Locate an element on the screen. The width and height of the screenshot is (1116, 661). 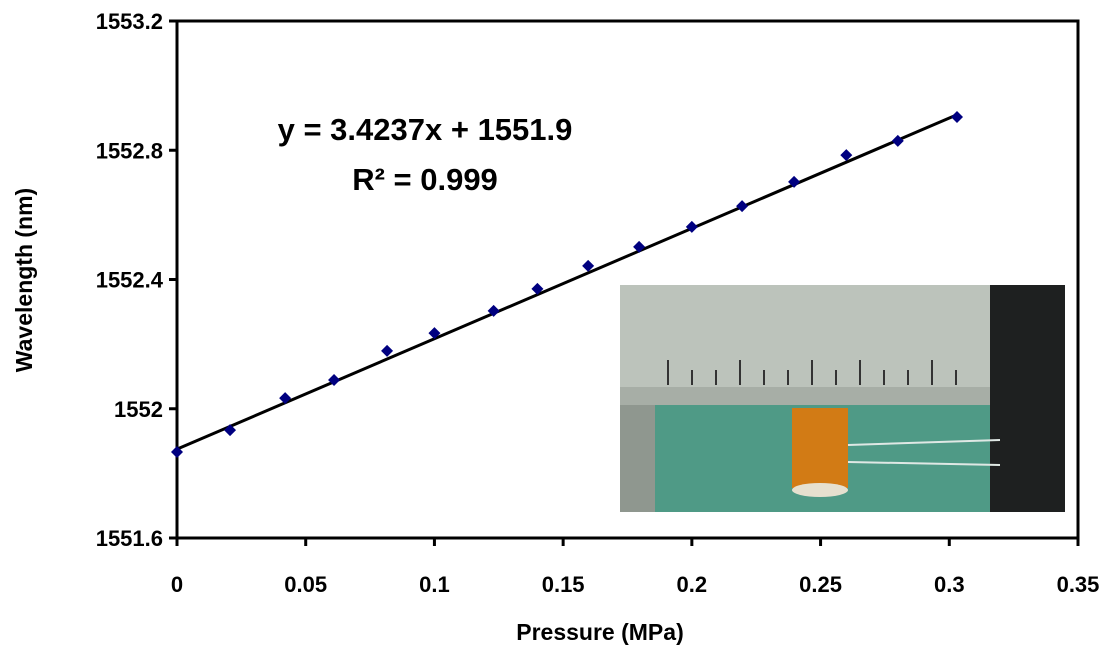
x-tick-label: 0 is located at coordinates (177, 584).